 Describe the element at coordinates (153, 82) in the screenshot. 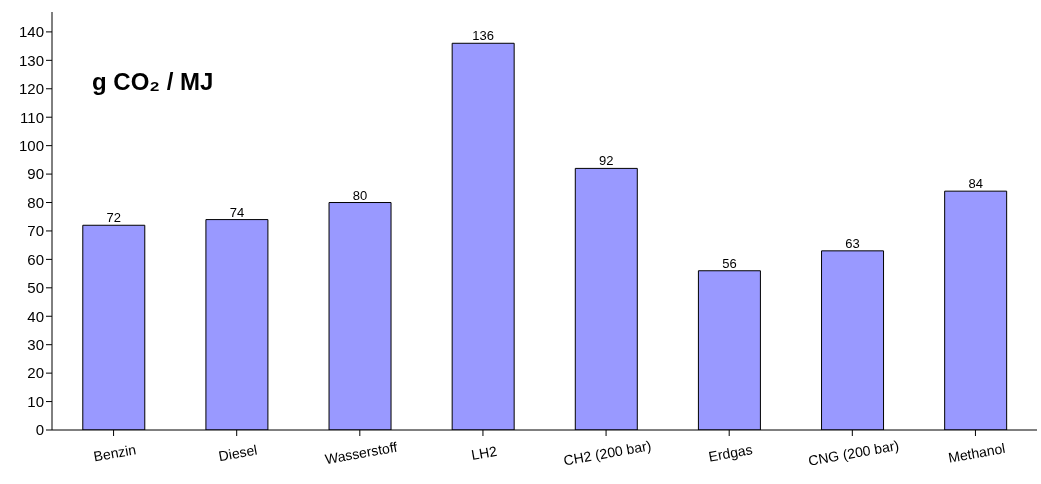

I see `text: g CO₂ / MJ` at that location.